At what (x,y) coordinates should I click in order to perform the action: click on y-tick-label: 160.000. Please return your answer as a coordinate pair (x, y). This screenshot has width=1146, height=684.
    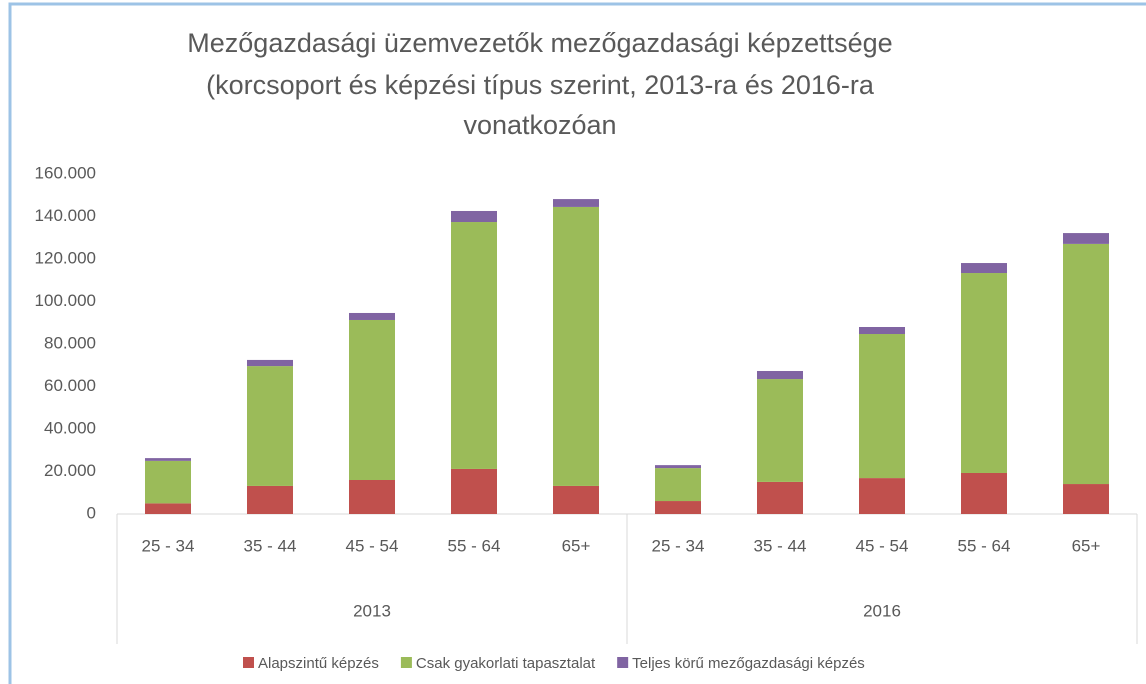
    Looking at the image, I should click on (65, 172).